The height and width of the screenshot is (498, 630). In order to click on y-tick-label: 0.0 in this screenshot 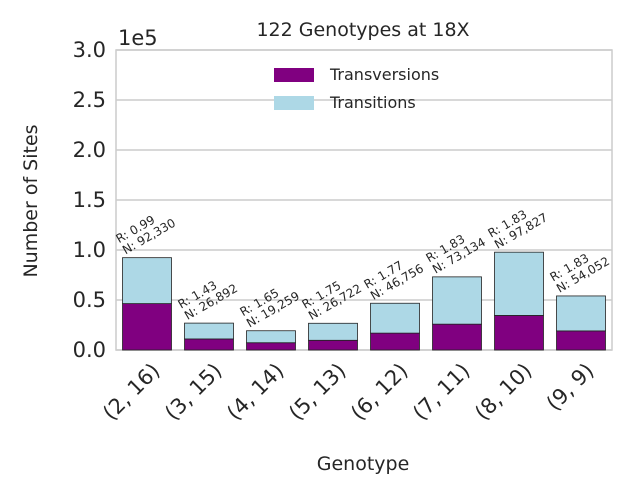, I will do `click(89, 350)`.